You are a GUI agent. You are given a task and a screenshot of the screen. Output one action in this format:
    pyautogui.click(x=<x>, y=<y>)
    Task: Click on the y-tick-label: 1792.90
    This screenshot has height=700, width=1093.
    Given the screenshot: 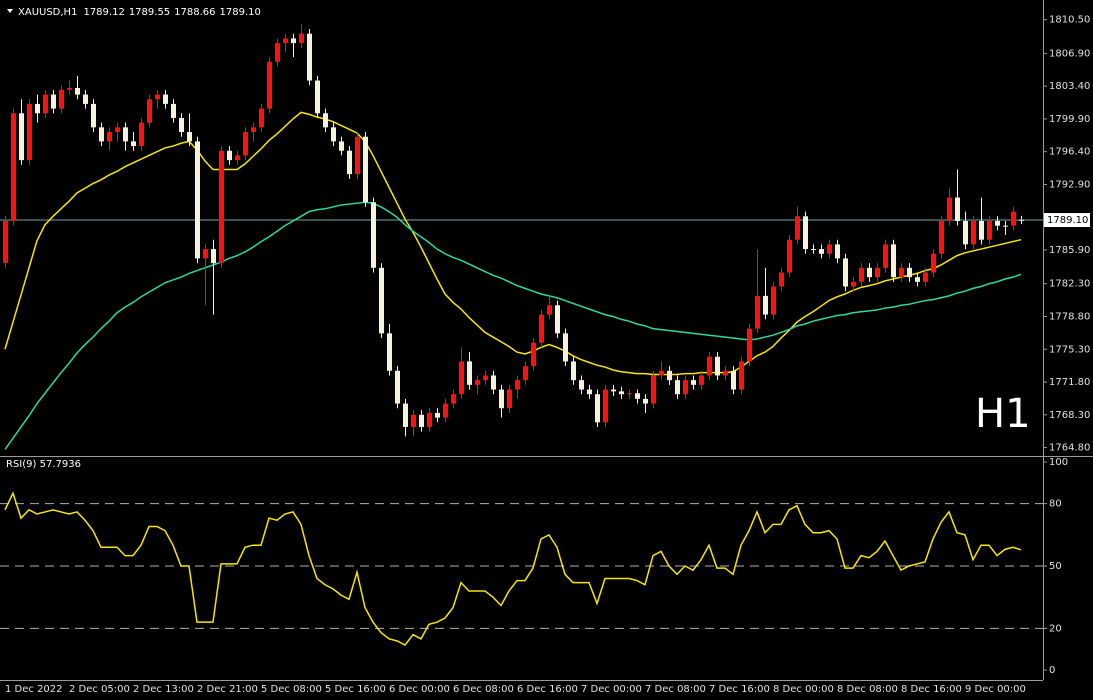 What is the action you would take?
    pyautogui.click(x=1069, y=184)
    